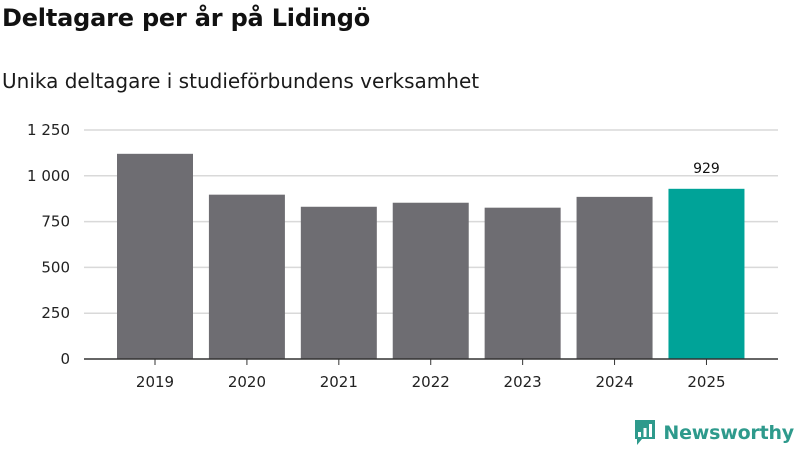  I want to click on x-tick-label: 2019, so click(155, 382).